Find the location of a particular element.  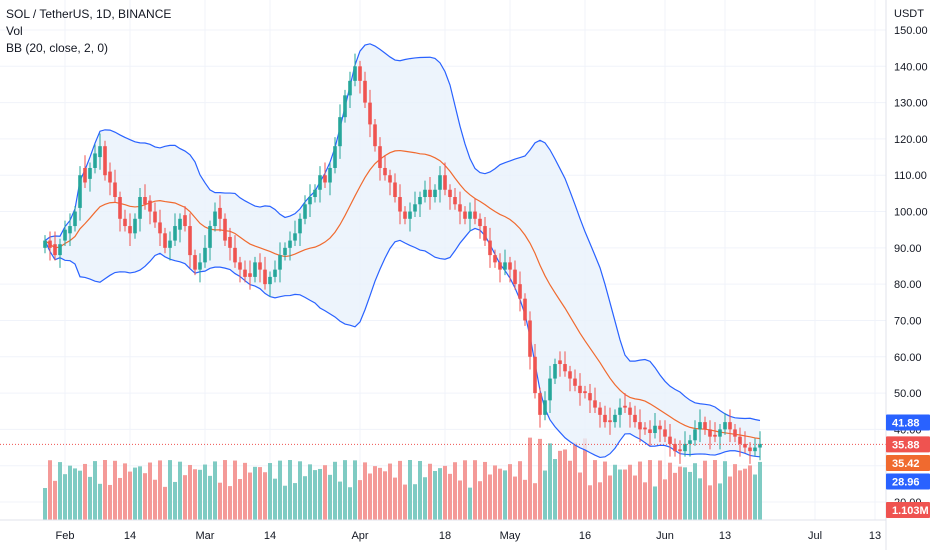

symbol-title: SOL / TetherUS, 1D, BINANCE is located at coordinates (89, 14).